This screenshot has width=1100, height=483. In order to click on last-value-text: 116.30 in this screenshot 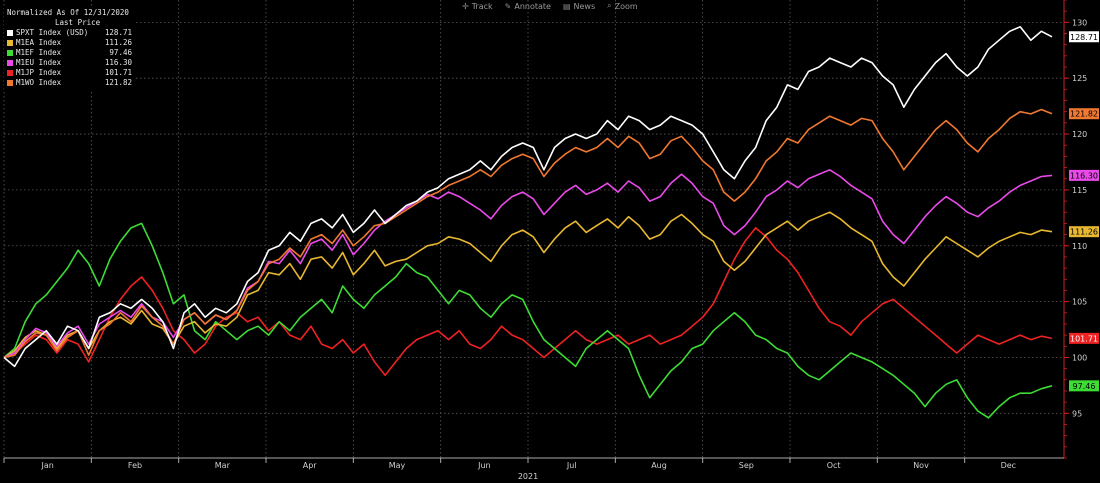, I will do `click(1084, 175)`.